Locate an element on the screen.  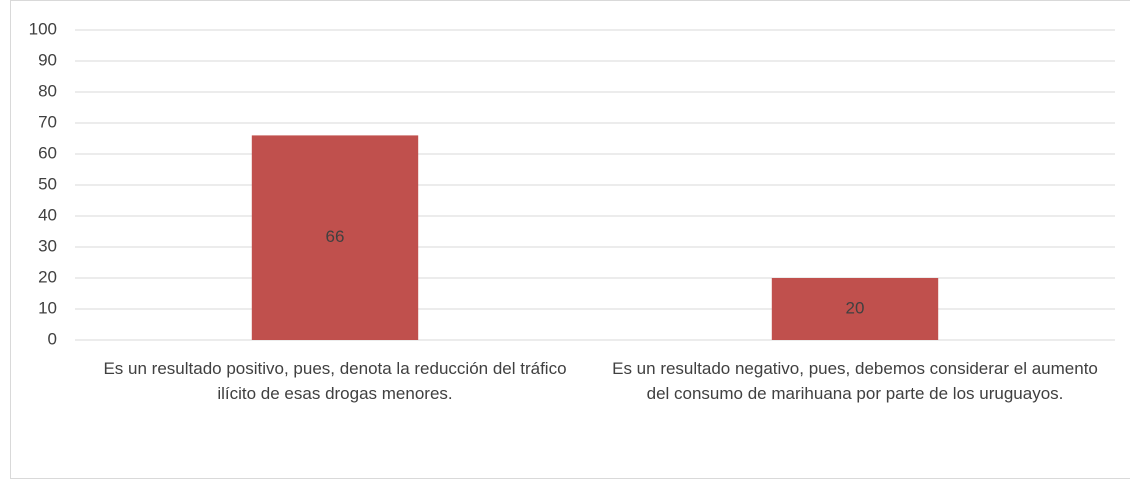
y-tick-label: 50 is located at coordinates (47, 183).